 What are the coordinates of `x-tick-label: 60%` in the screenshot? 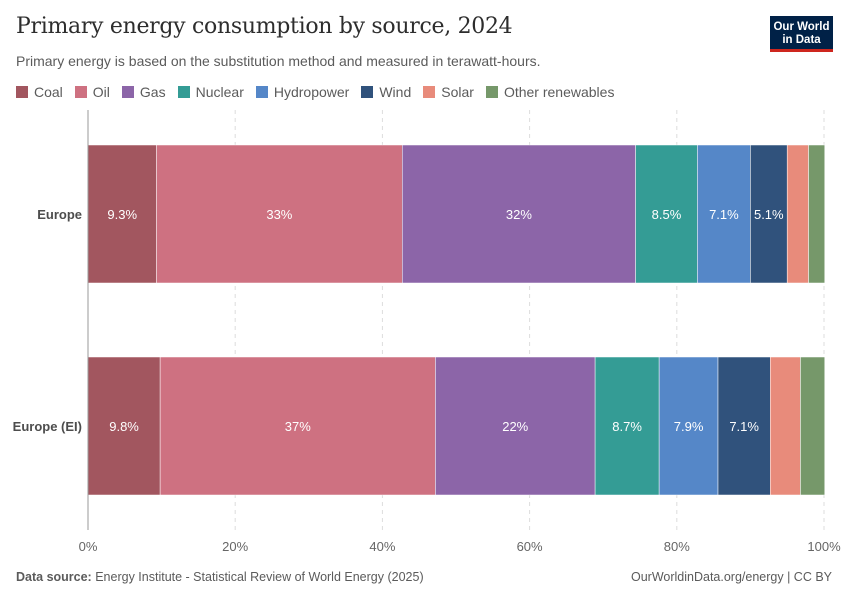 It's located at (530, 546).